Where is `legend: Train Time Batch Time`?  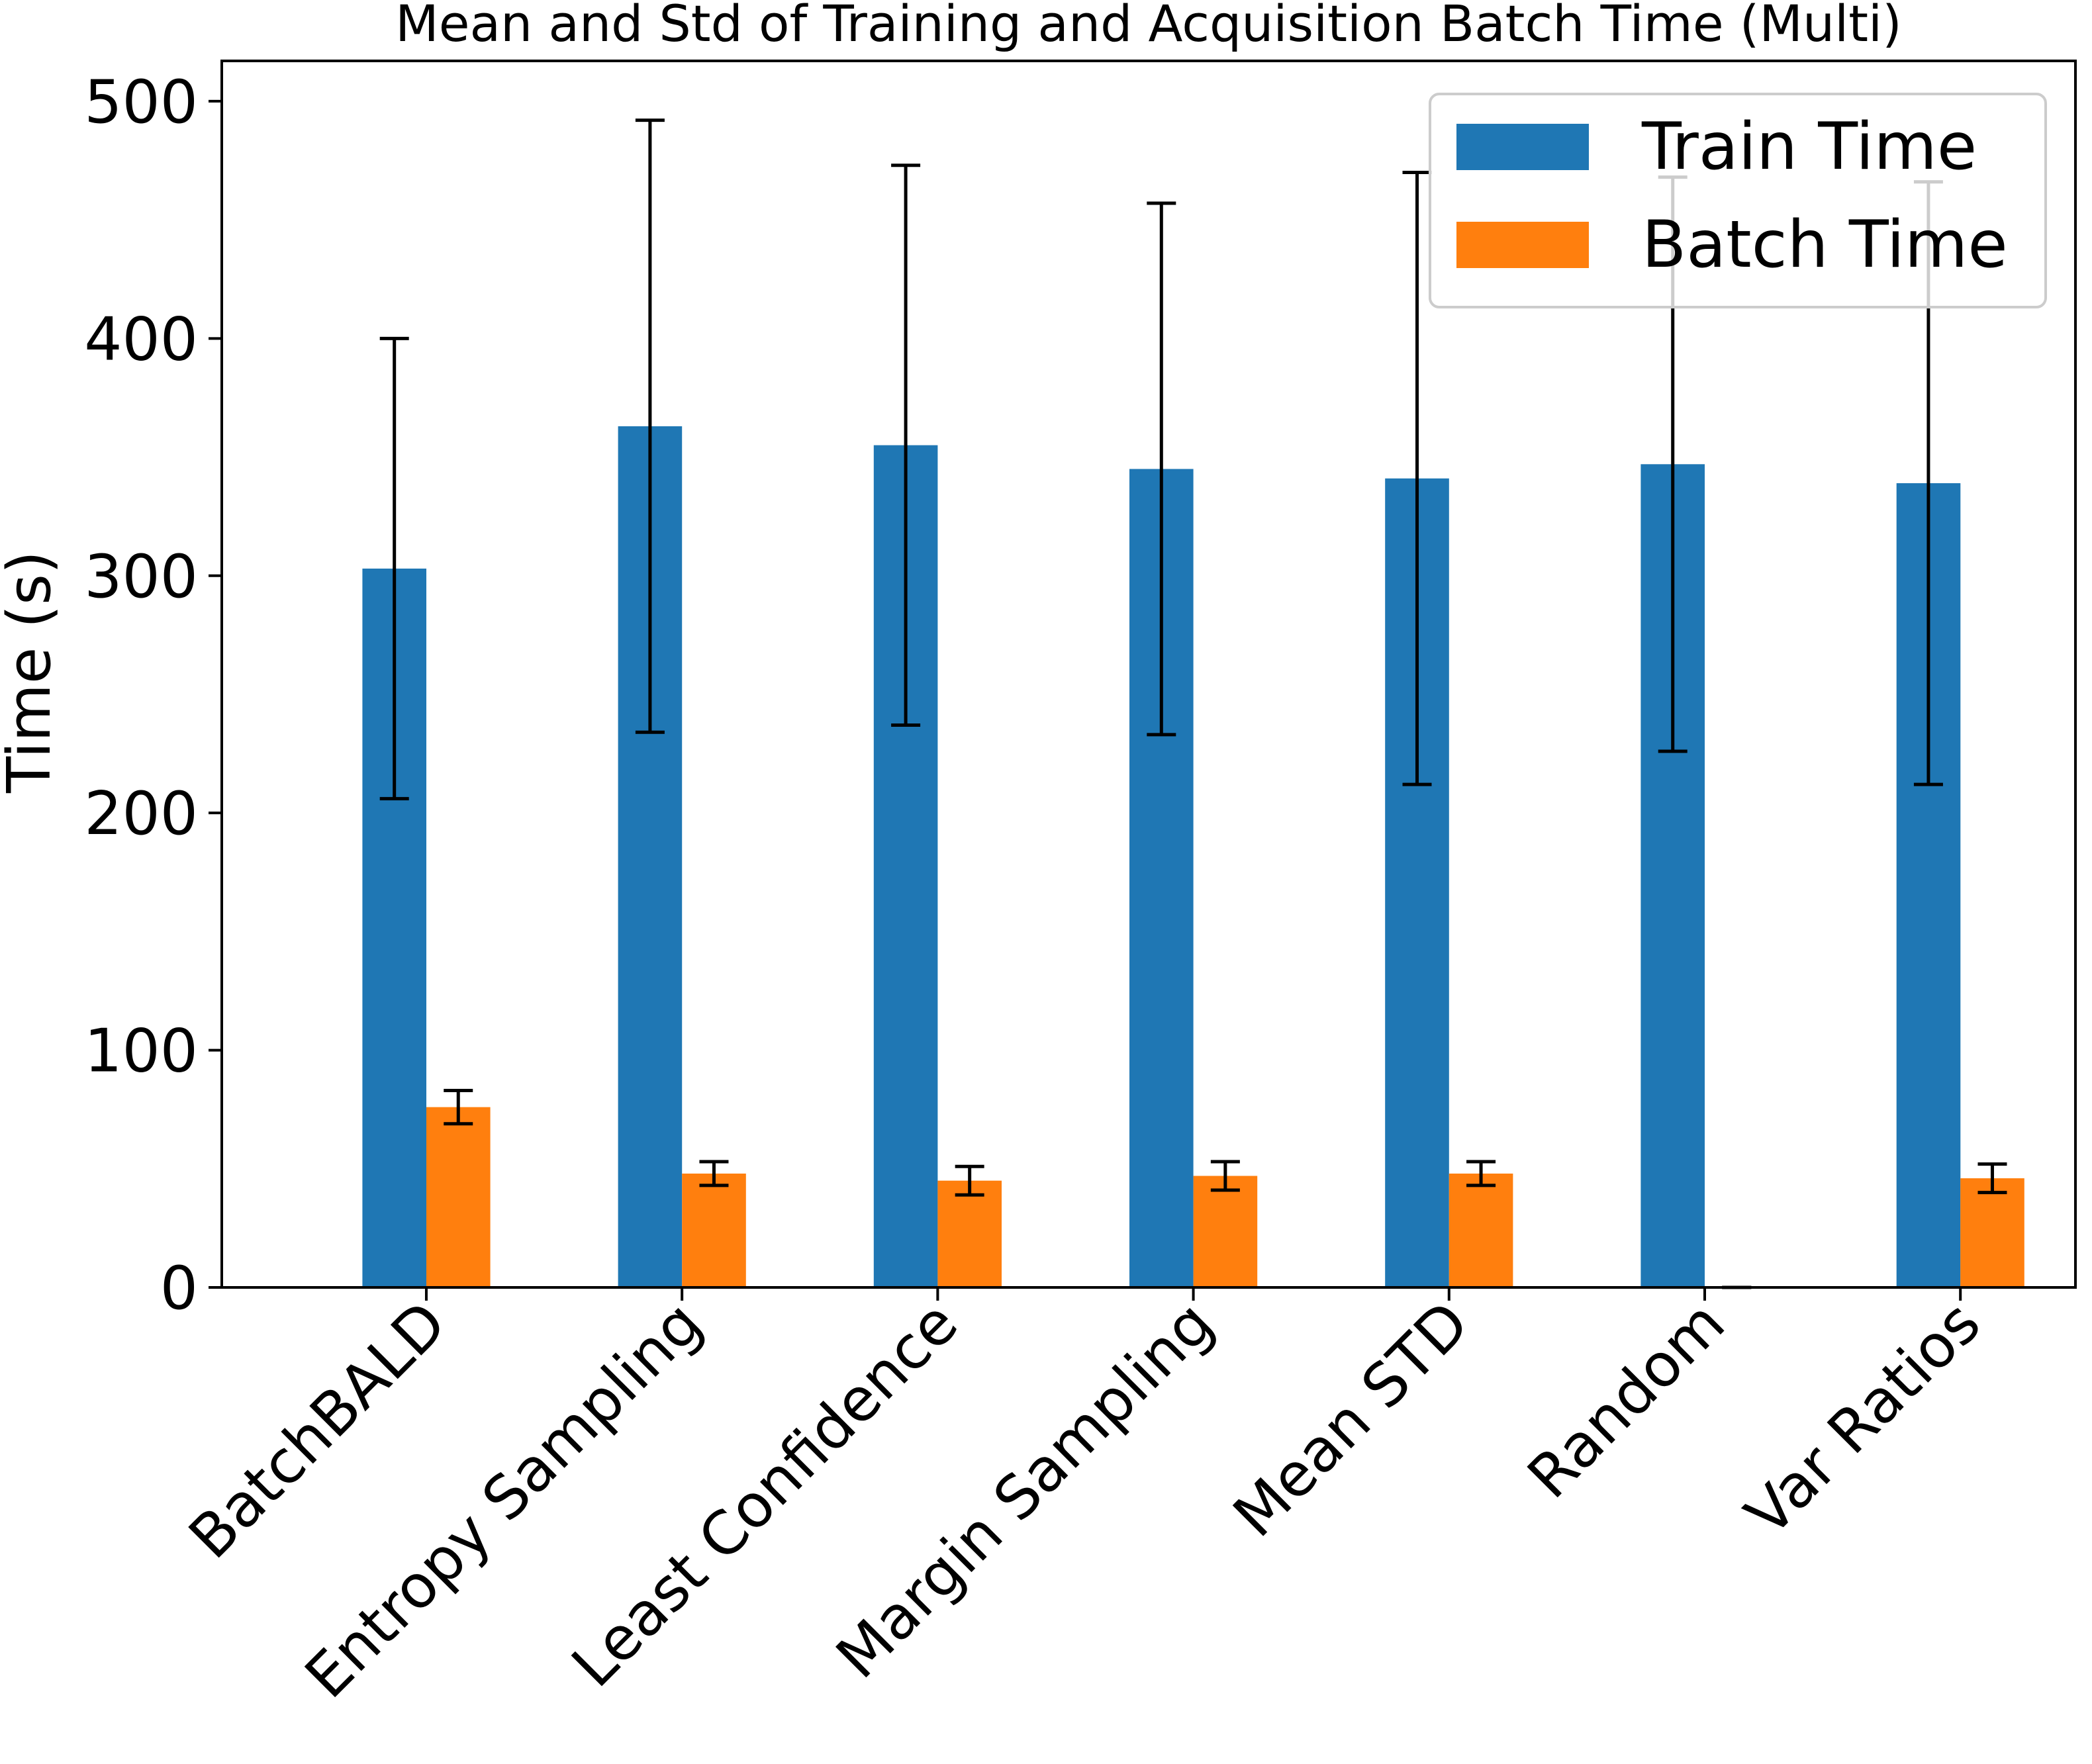
legend: Train Time Batch Time is located at coordinates (1738, 200).